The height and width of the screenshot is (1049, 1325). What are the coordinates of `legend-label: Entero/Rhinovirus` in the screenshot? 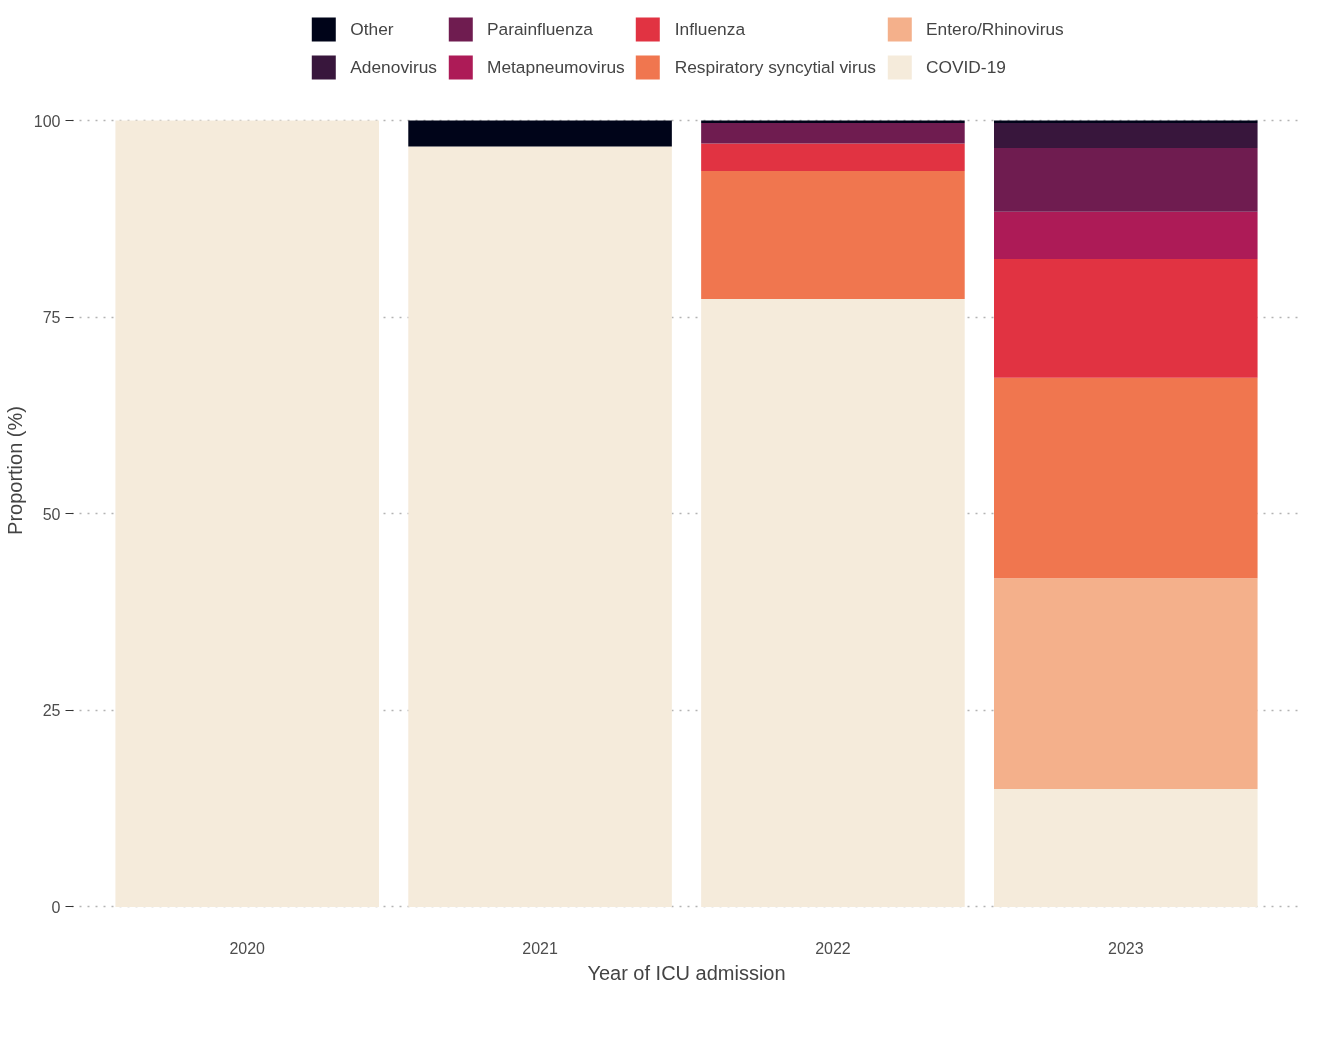 It's located at (994, 29).